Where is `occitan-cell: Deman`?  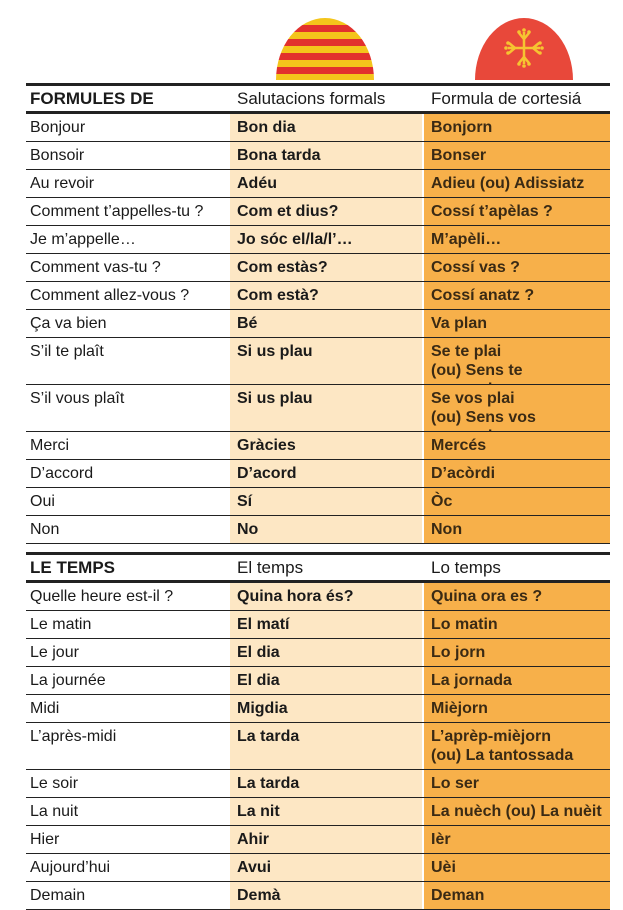 occitan-cell: Deman is located at coordinates (516, 895).